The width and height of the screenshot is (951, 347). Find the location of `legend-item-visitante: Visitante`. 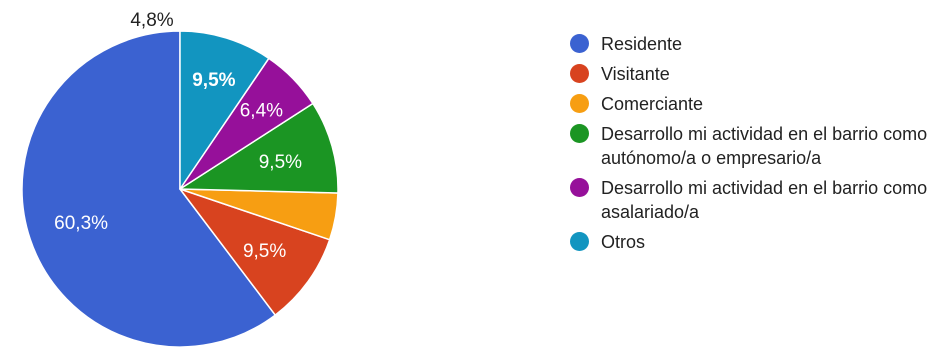

legend-item-visitante: Visitante is located at coordinates (750, 74).